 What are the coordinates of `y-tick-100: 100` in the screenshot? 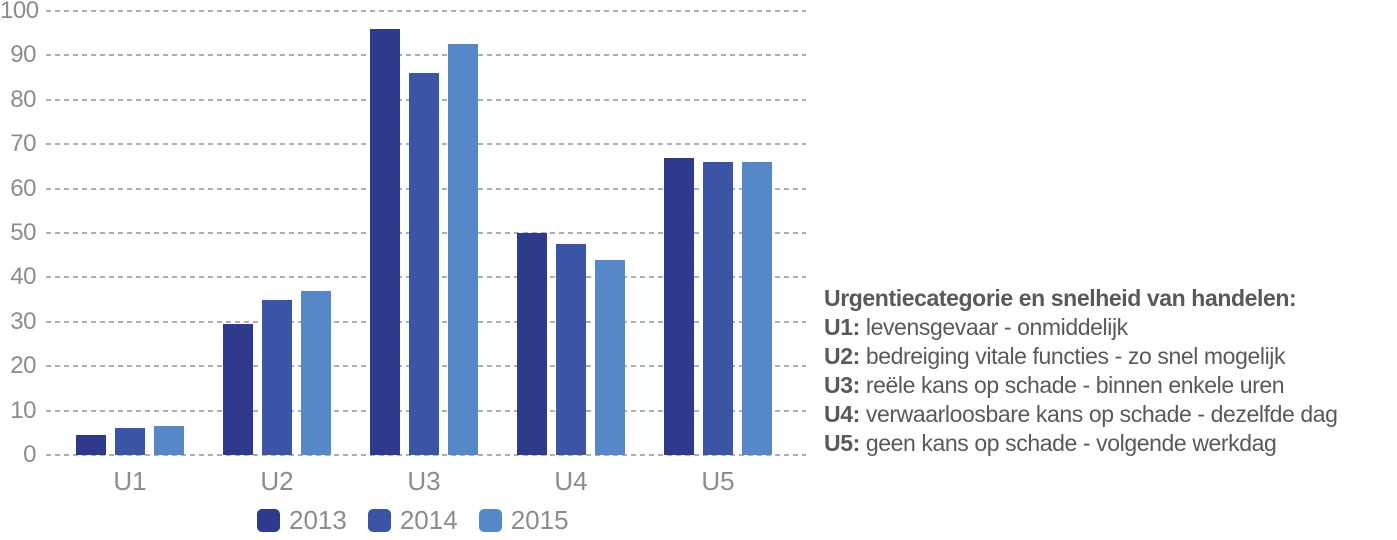 It's located at (19, 12).